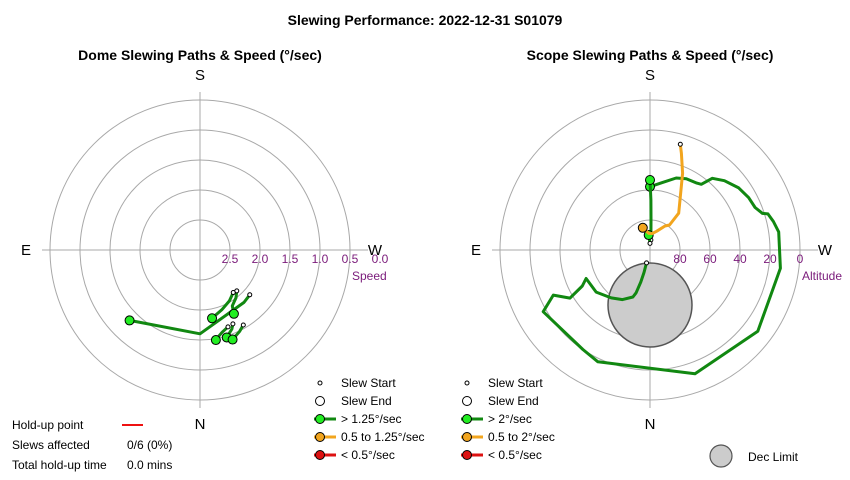  I want to click on scope-radial-axis-label: Altitude, so click(822, 276).